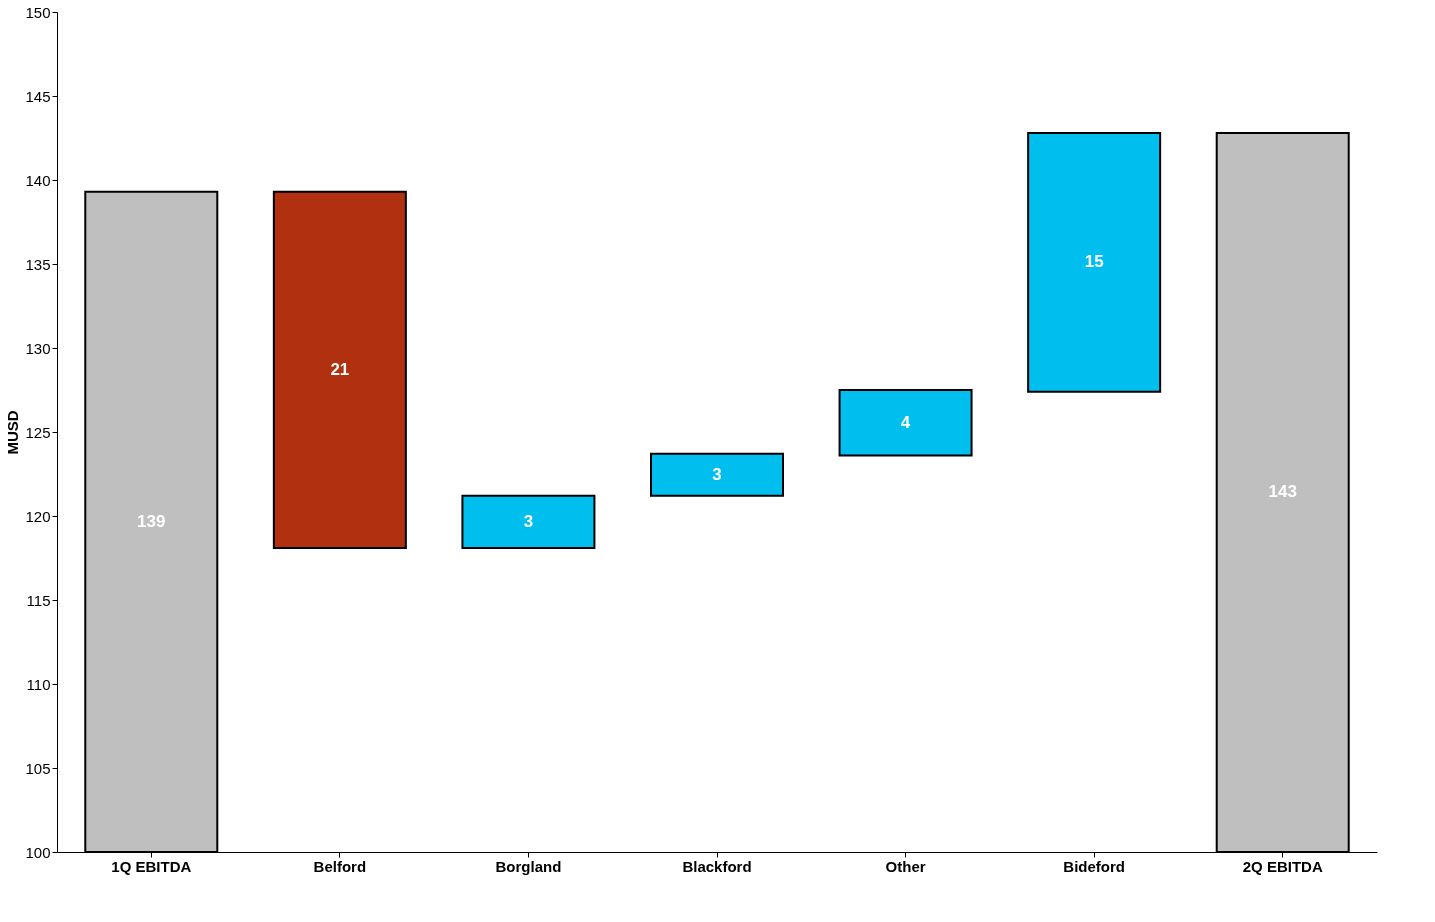 The height and width of the screenshot is (922, 1435). Describe the element at coordinates (340, 369) in the screenshot. I see `data-label: 21` at that location.